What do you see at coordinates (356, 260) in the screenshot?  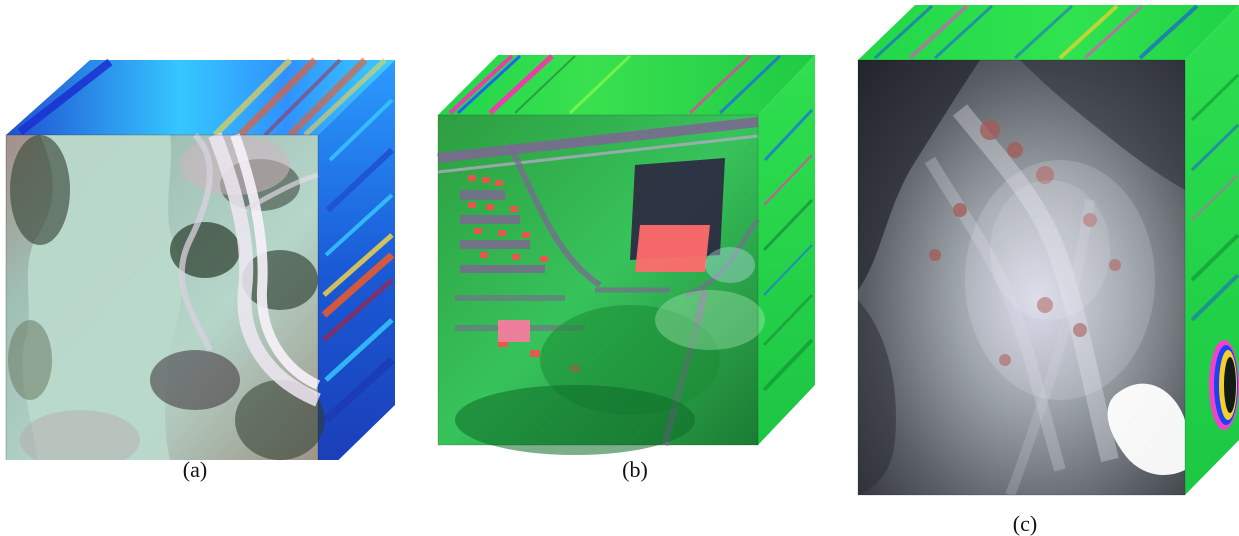 I see `cube-side-face` at bounding box center [356, 260].